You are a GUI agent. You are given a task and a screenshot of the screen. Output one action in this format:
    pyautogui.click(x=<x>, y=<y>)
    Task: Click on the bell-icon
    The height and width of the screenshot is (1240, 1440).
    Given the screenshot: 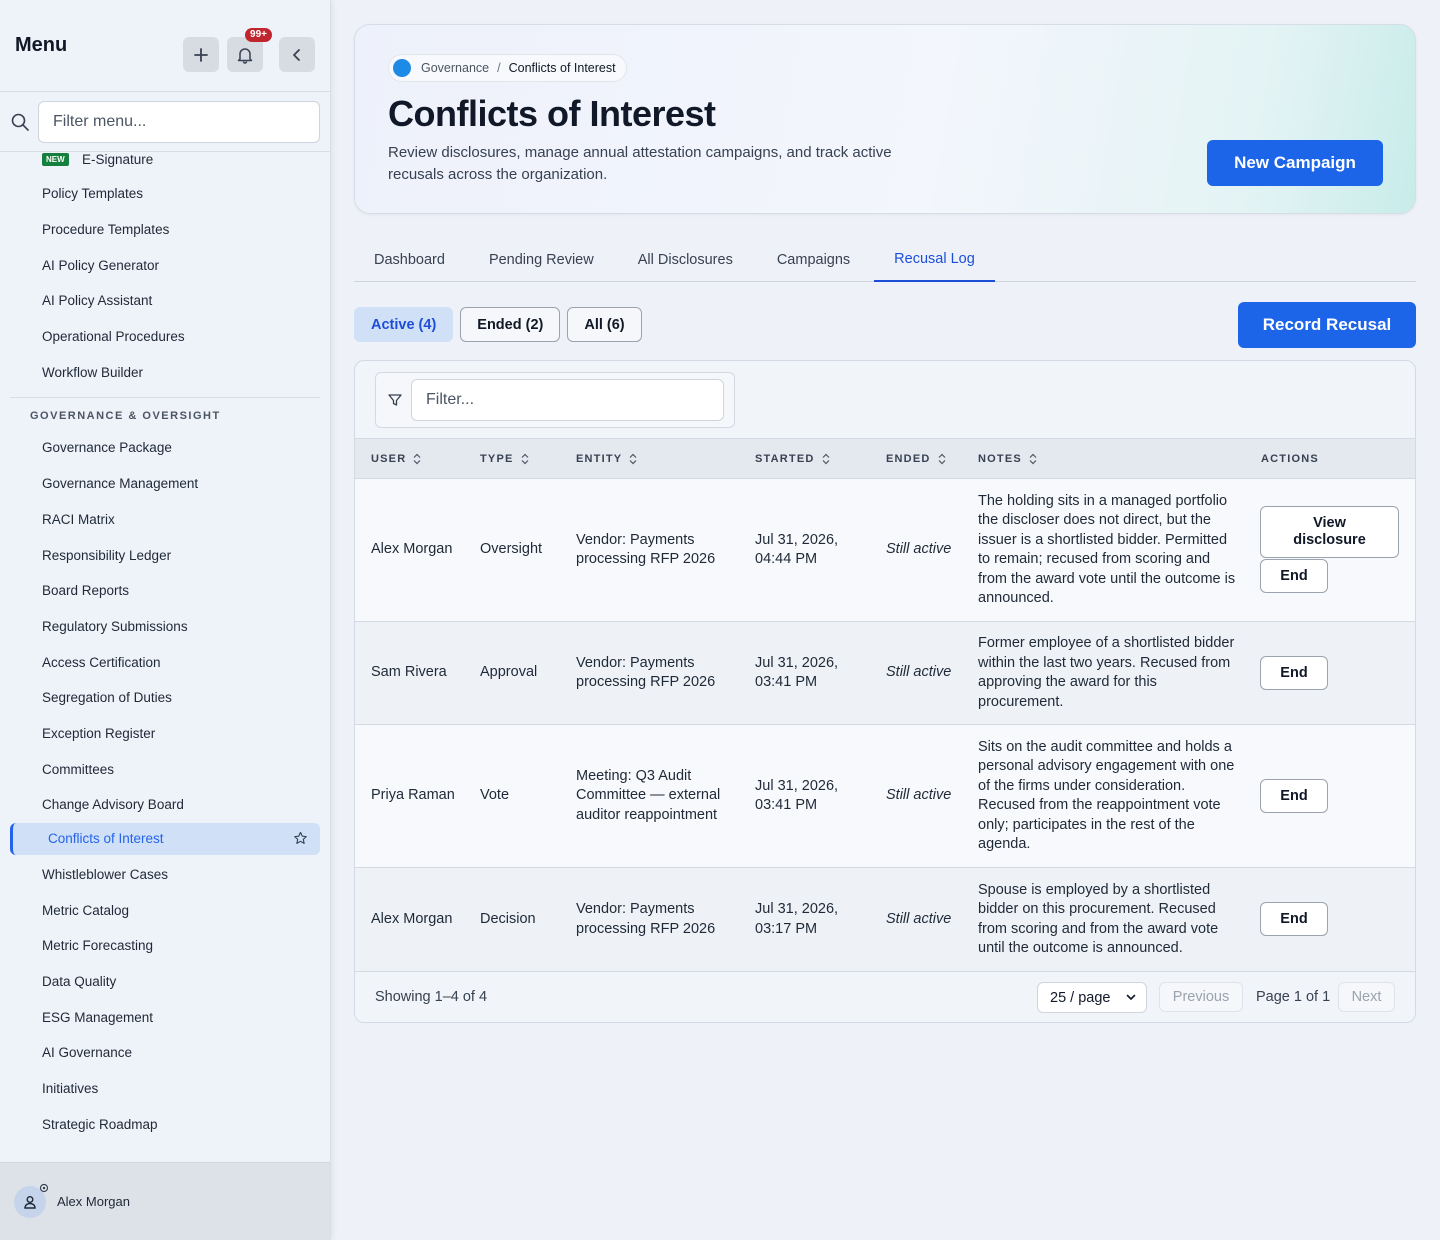 What is the action you would take?
    pyautogui.click(x=245, y=55)
    